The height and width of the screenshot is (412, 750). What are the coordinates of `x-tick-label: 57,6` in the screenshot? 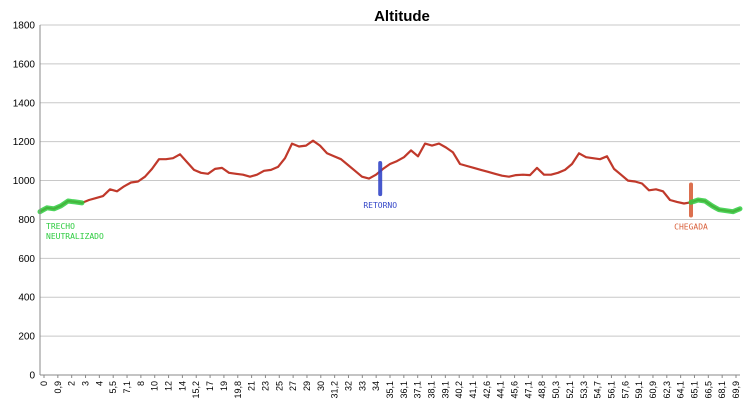 It's located at (625, 390).